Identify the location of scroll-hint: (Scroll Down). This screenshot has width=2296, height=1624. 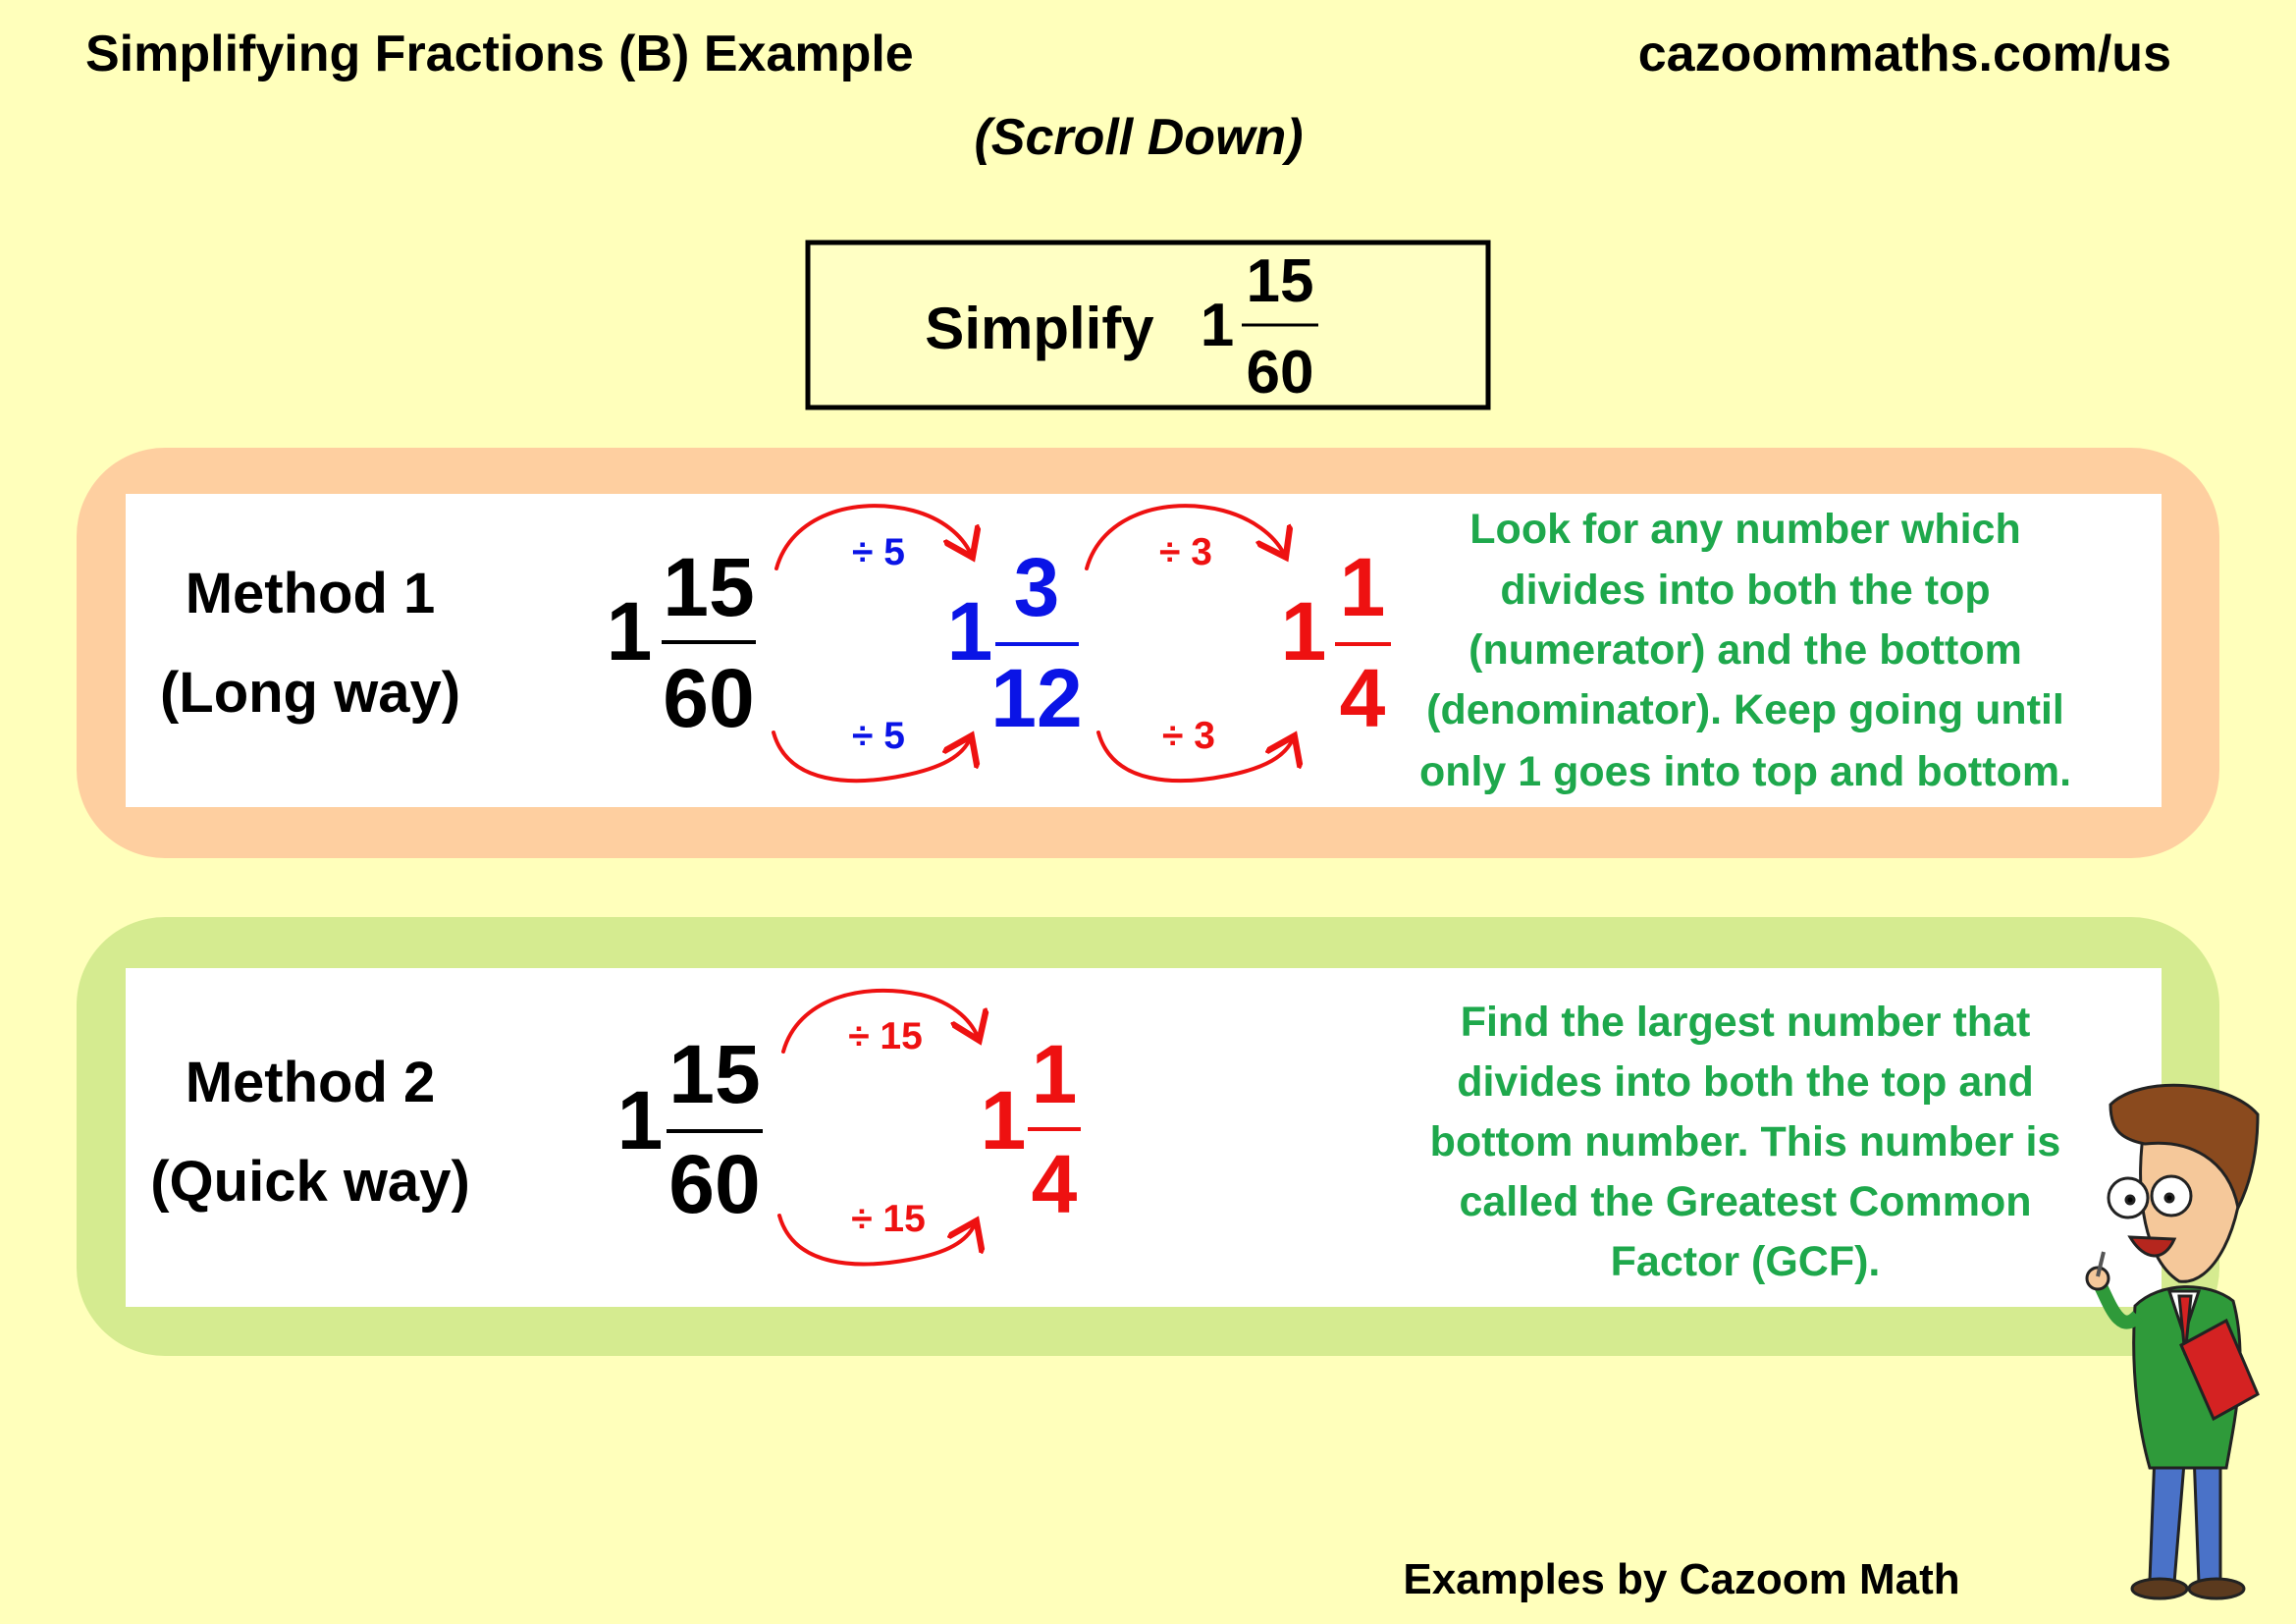
(1138, 137).